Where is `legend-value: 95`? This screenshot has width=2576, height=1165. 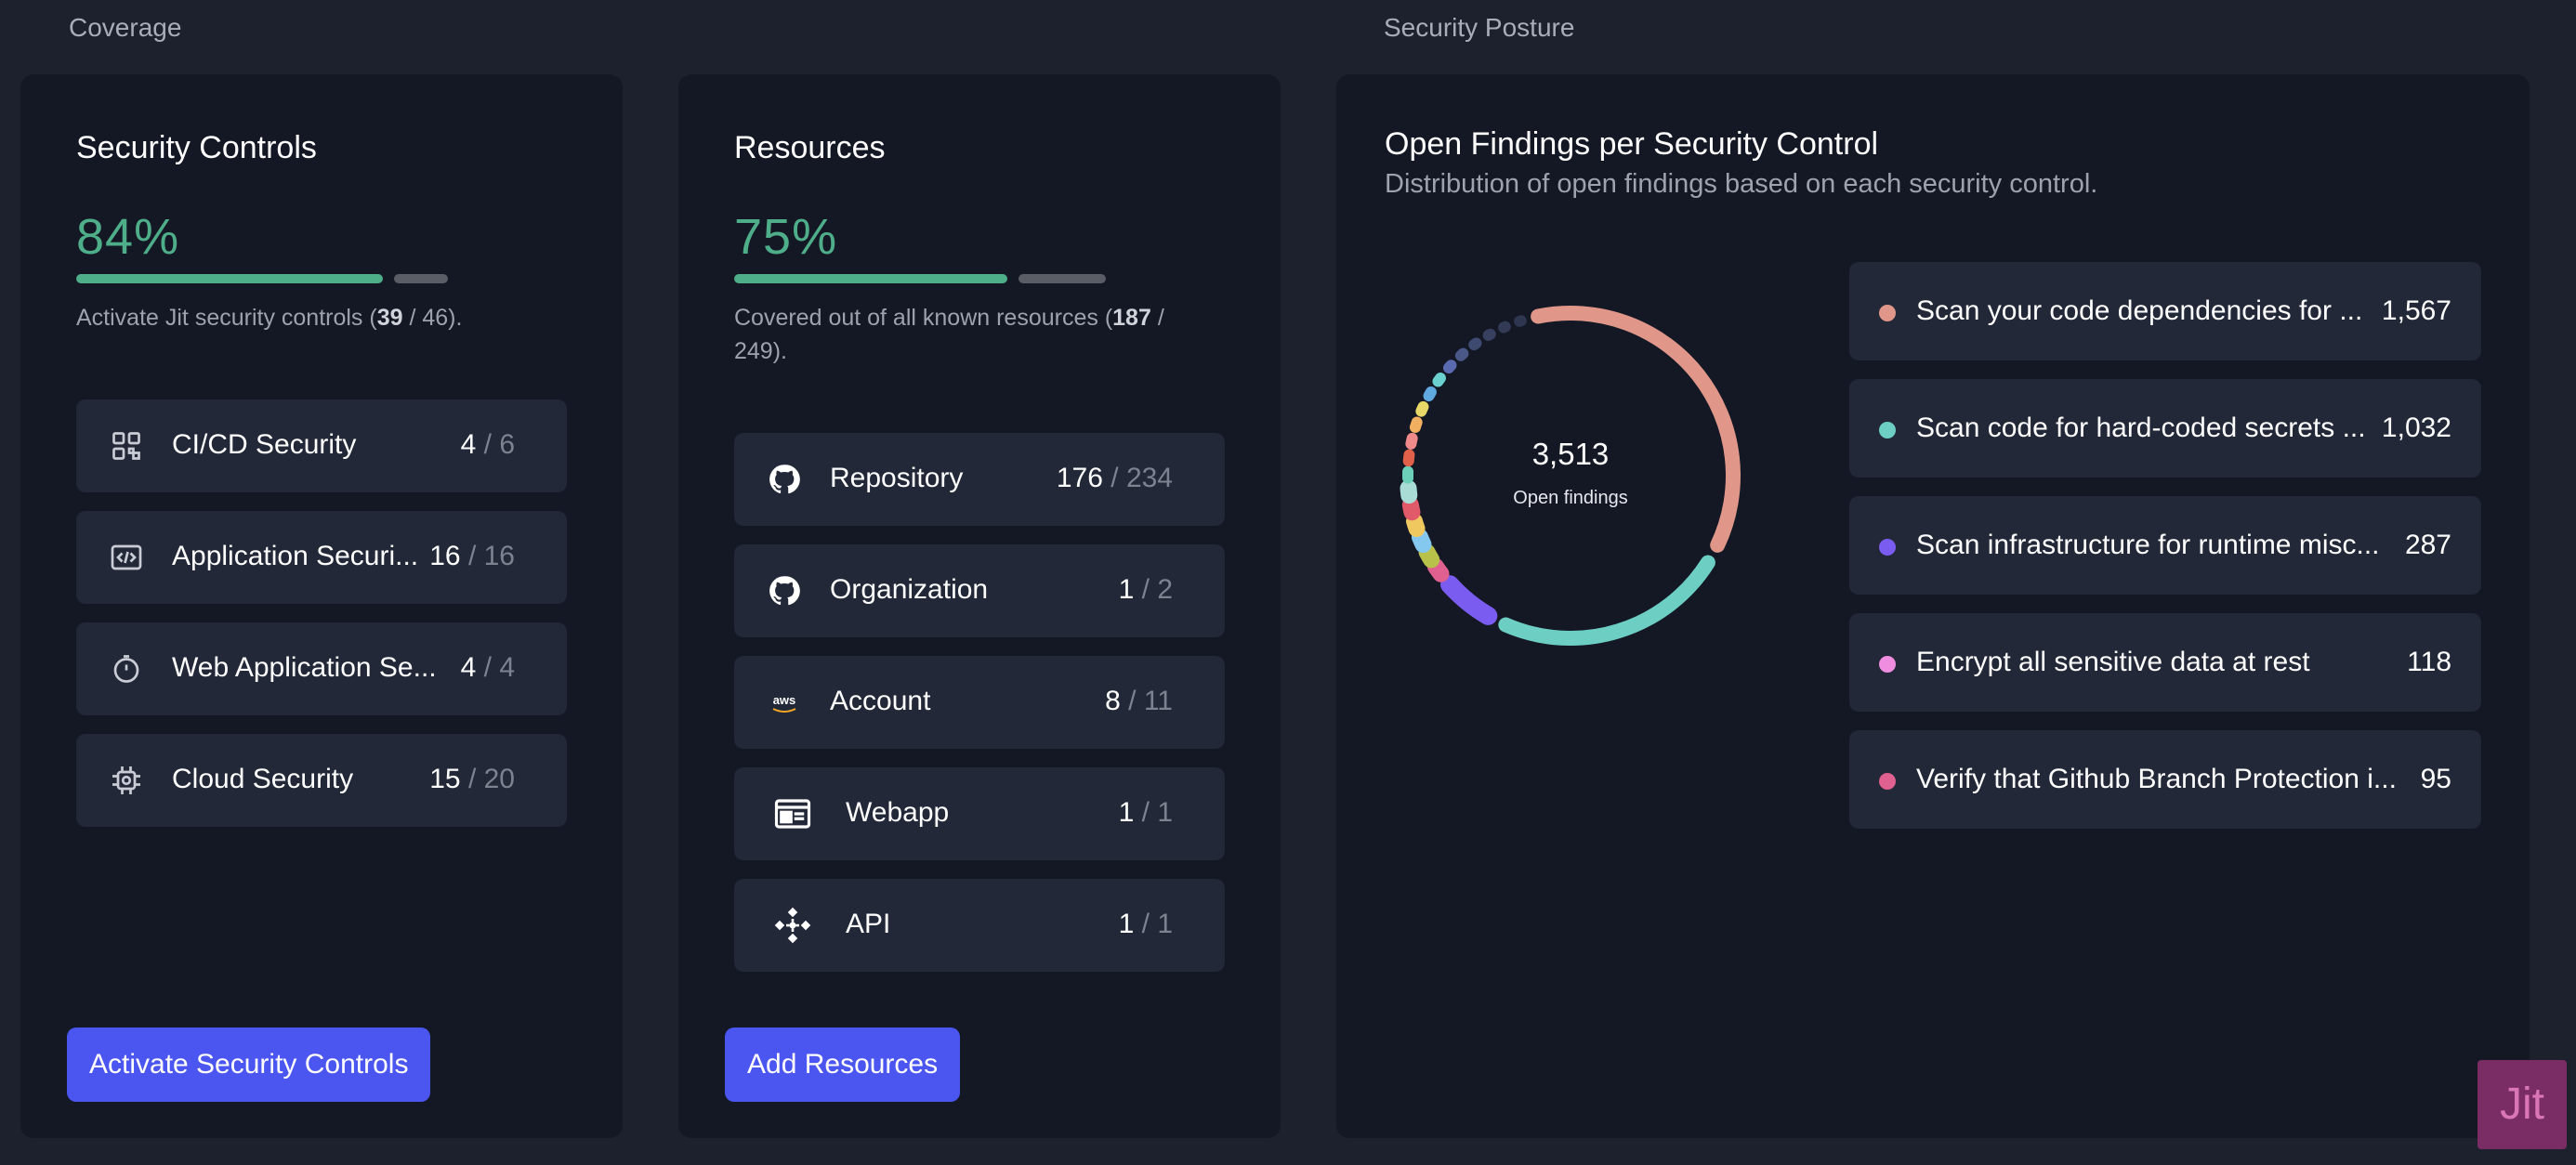 legend-value: 95 is located at coordinates (2435, 779).